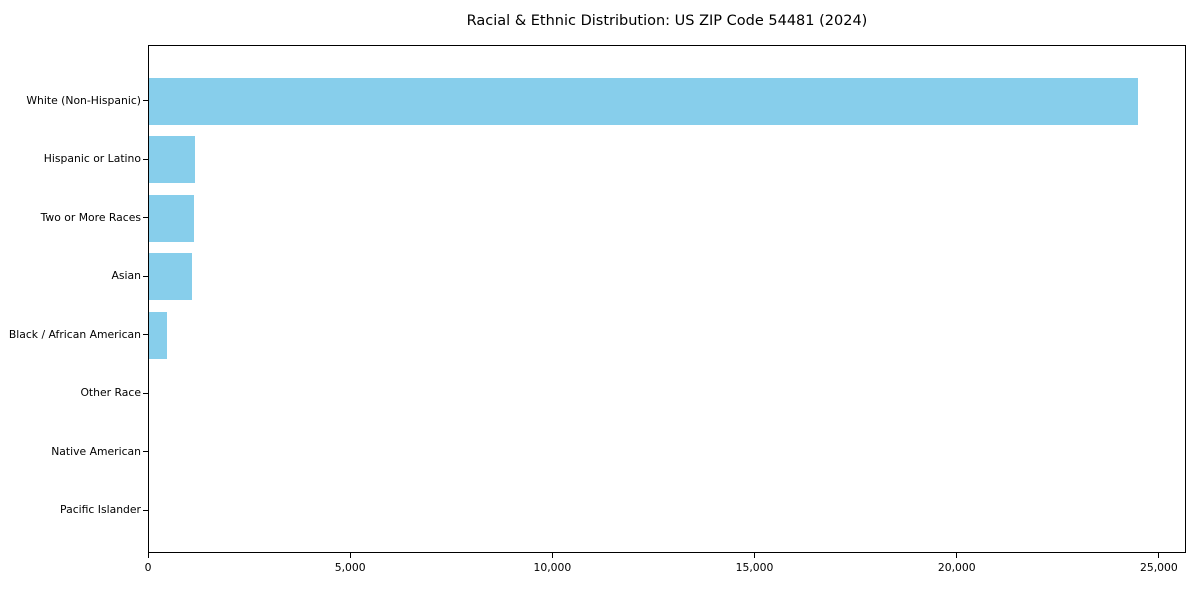 The height and width of the screenshot is (600, 1200). Describe the element at coordinates (110, 393) in the screenshot. I see `y-axis-label: Other Race` at that location.